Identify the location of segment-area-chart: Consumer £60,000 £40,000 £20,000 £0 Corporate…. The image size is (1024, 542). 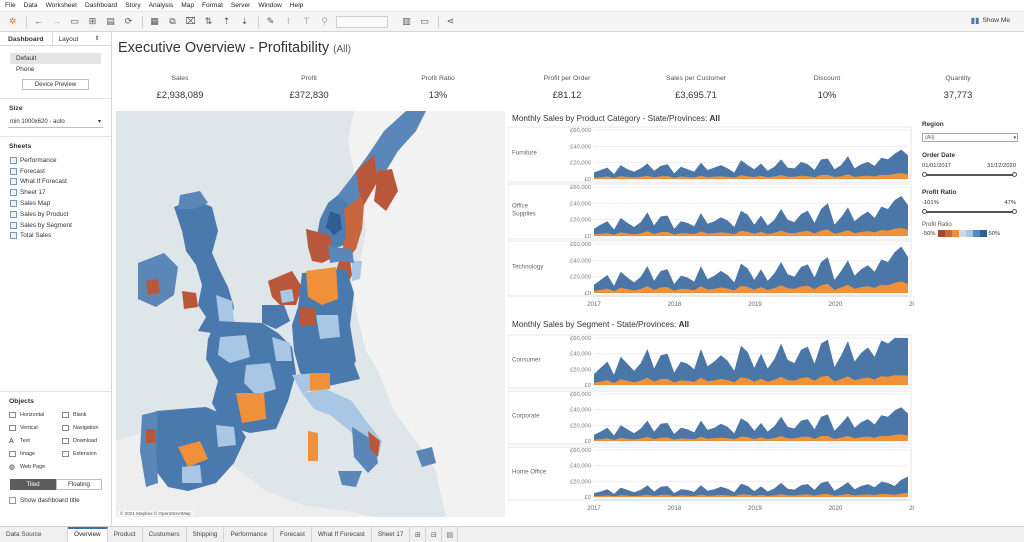
(711, 428).